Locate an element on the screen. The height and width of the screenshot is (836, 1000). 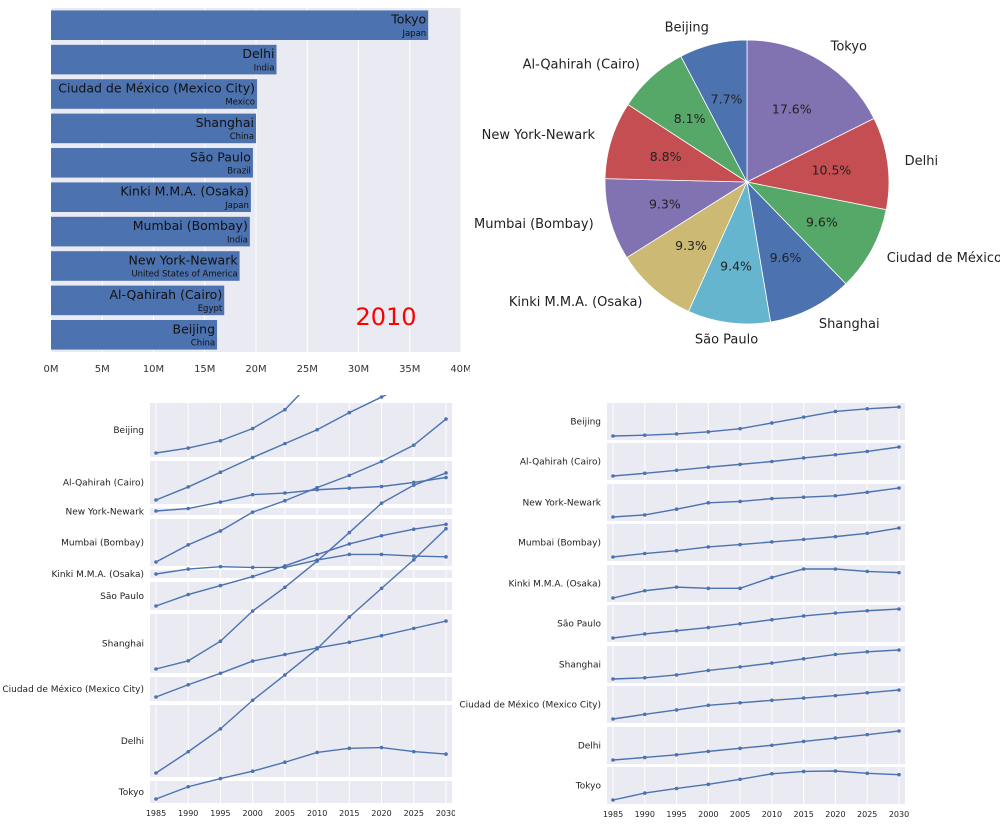
x-tick-label: 40M is located at coordinates (460, 369).